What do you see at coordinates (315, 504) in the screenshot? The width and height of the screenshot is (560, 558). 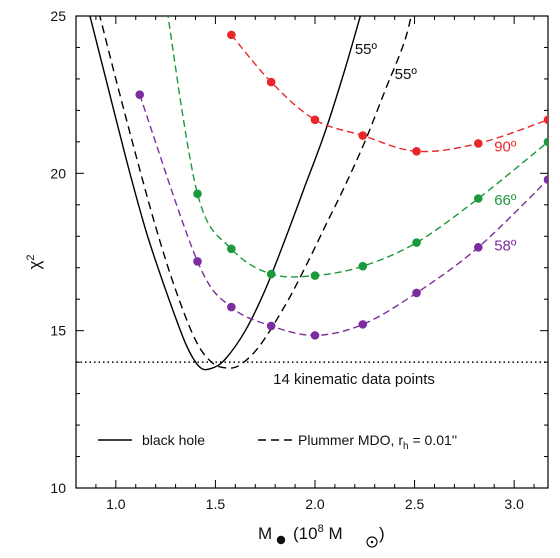 I see `x-tick-label: 2.0` at bounding box center [315, 504].